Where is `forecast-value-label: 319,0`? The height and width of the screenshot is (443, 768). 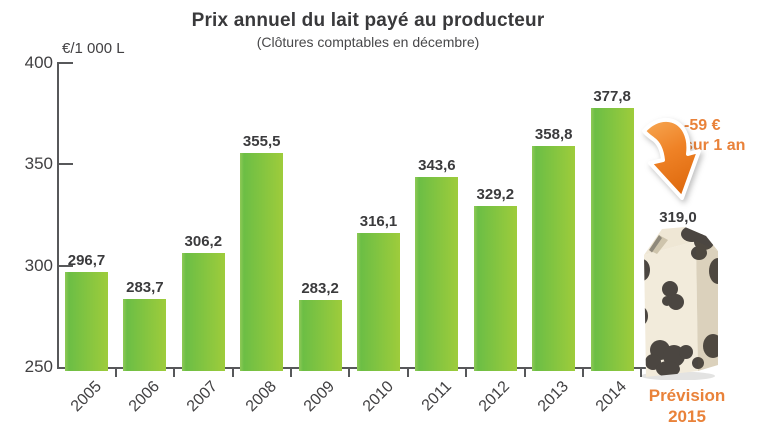
forecast-value-label: 319,0 is located at coordinates (678, 217).